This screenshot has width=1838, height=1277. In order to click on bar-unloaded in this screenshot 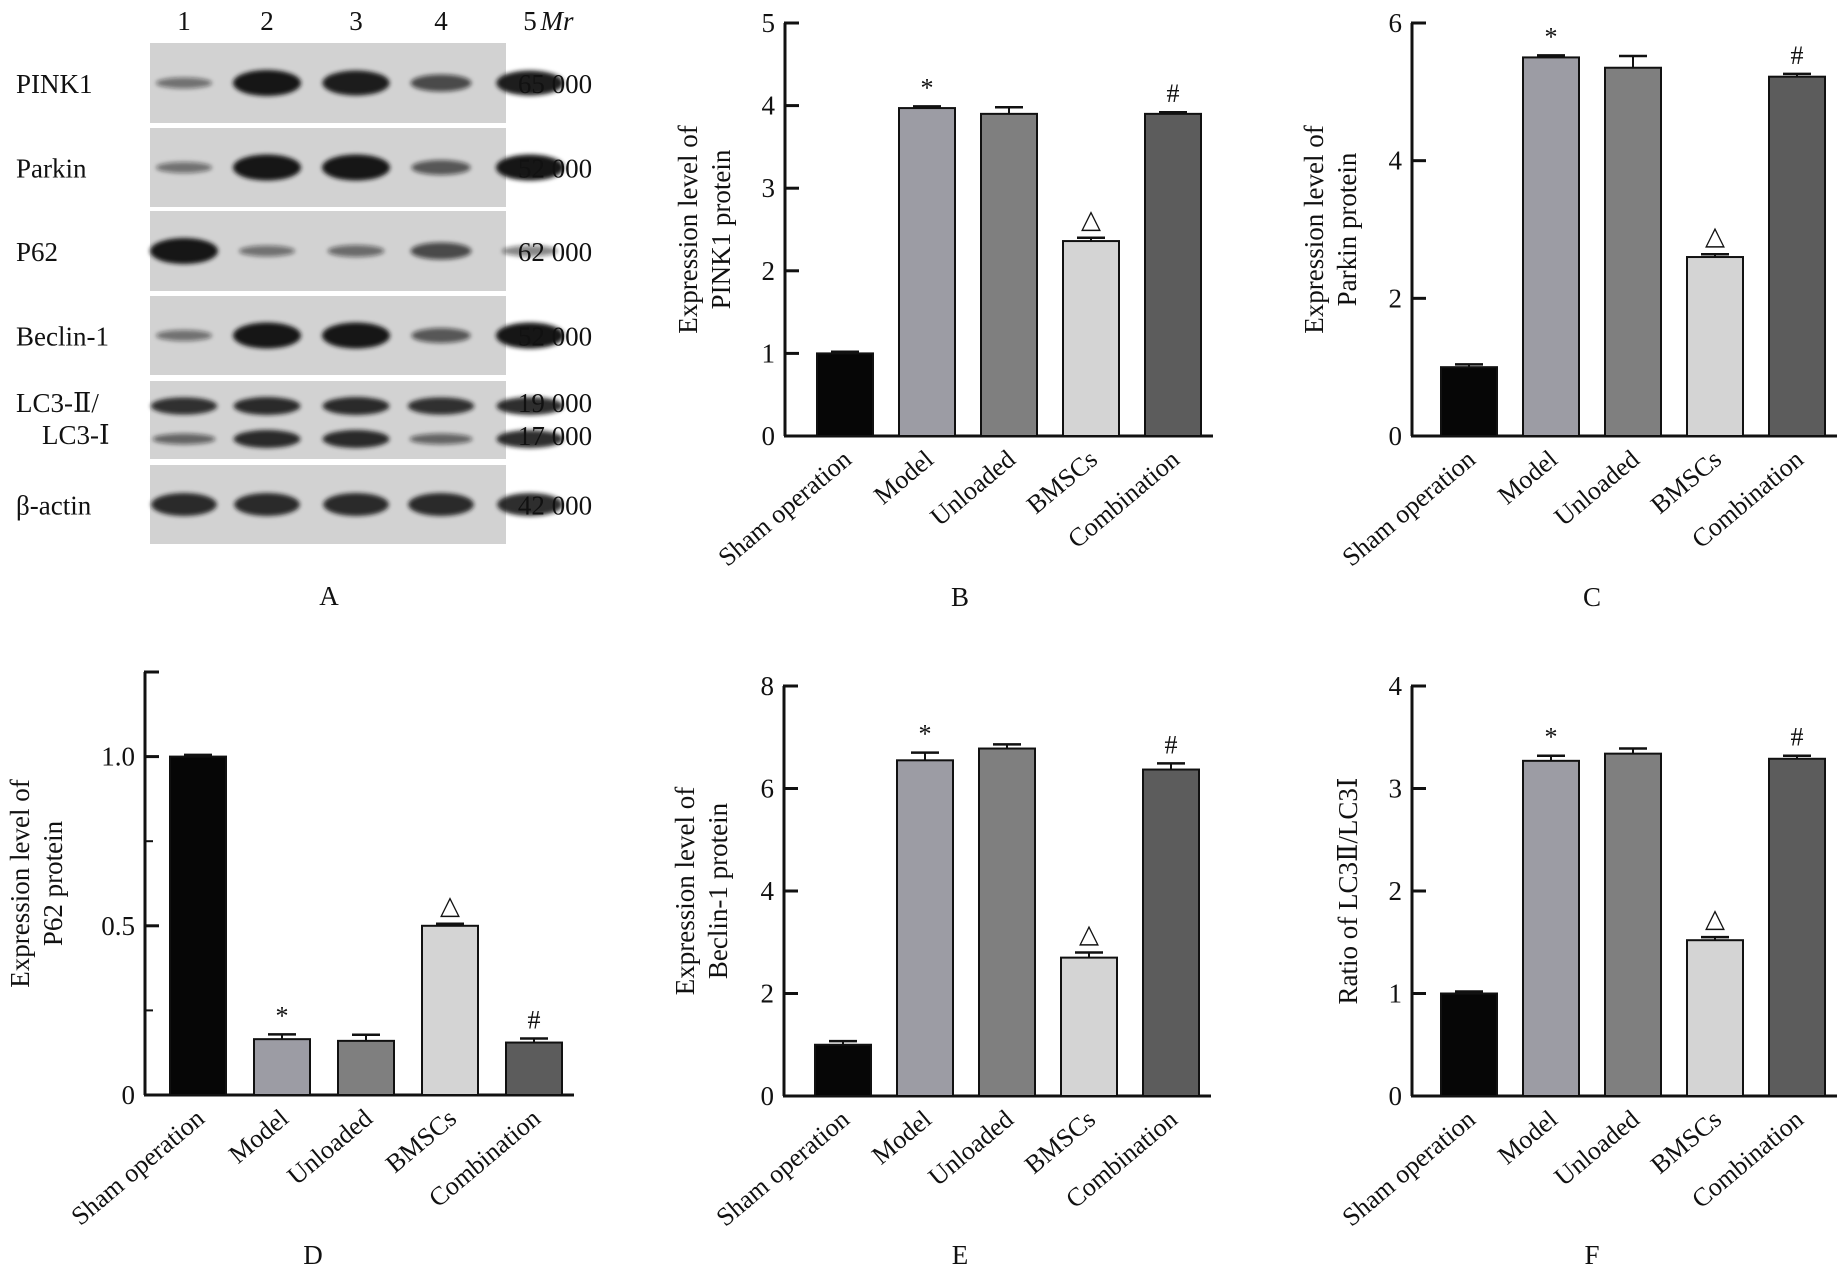, I will do `click(1007, 922)`.